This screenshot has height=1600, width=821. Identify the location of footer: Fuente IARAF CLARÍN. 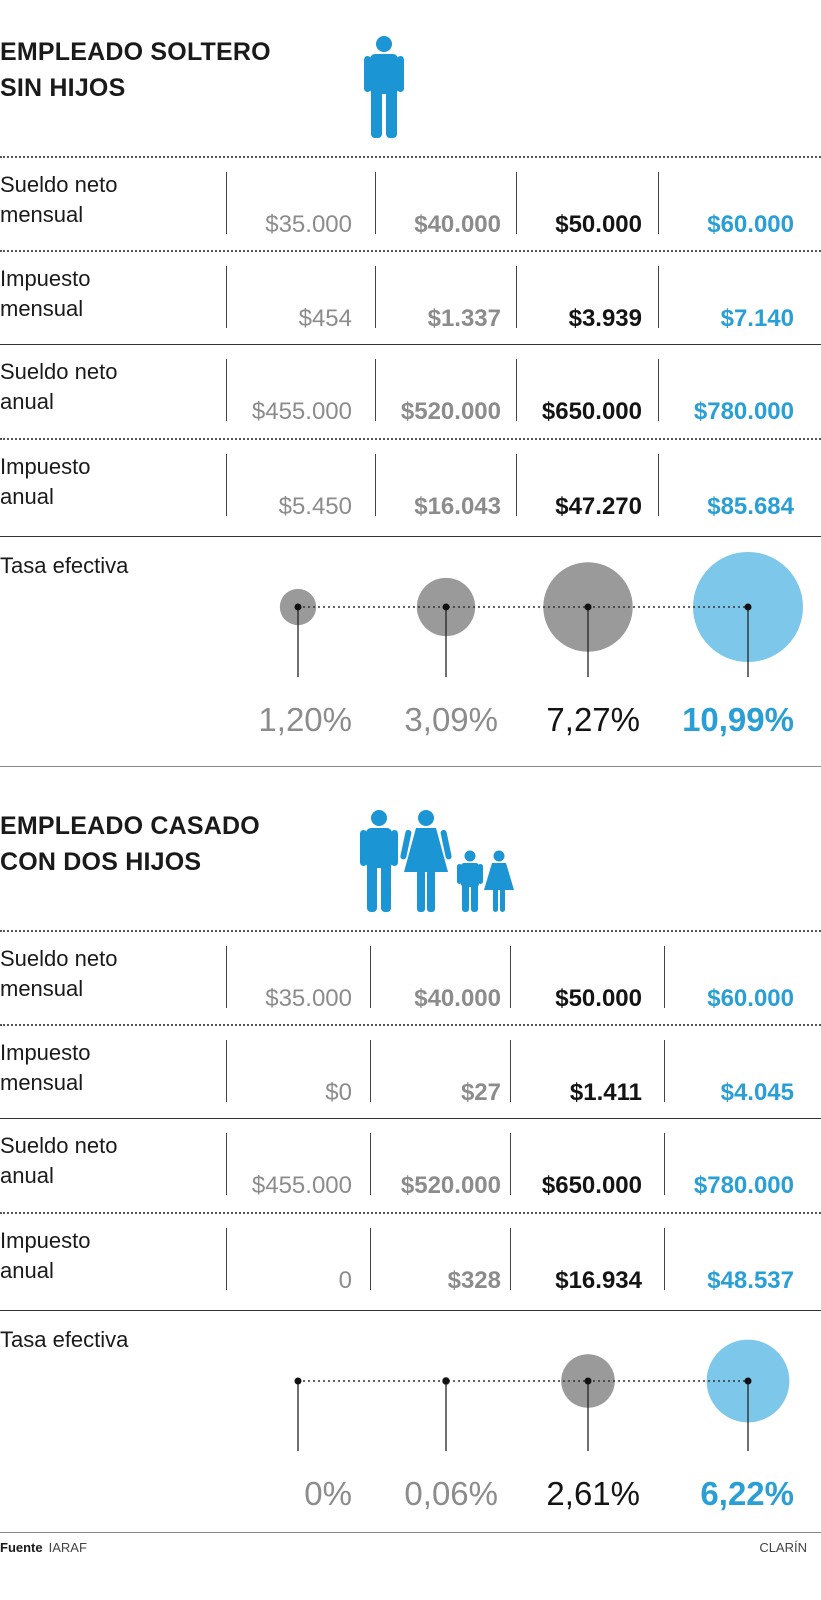
(410, 1547).